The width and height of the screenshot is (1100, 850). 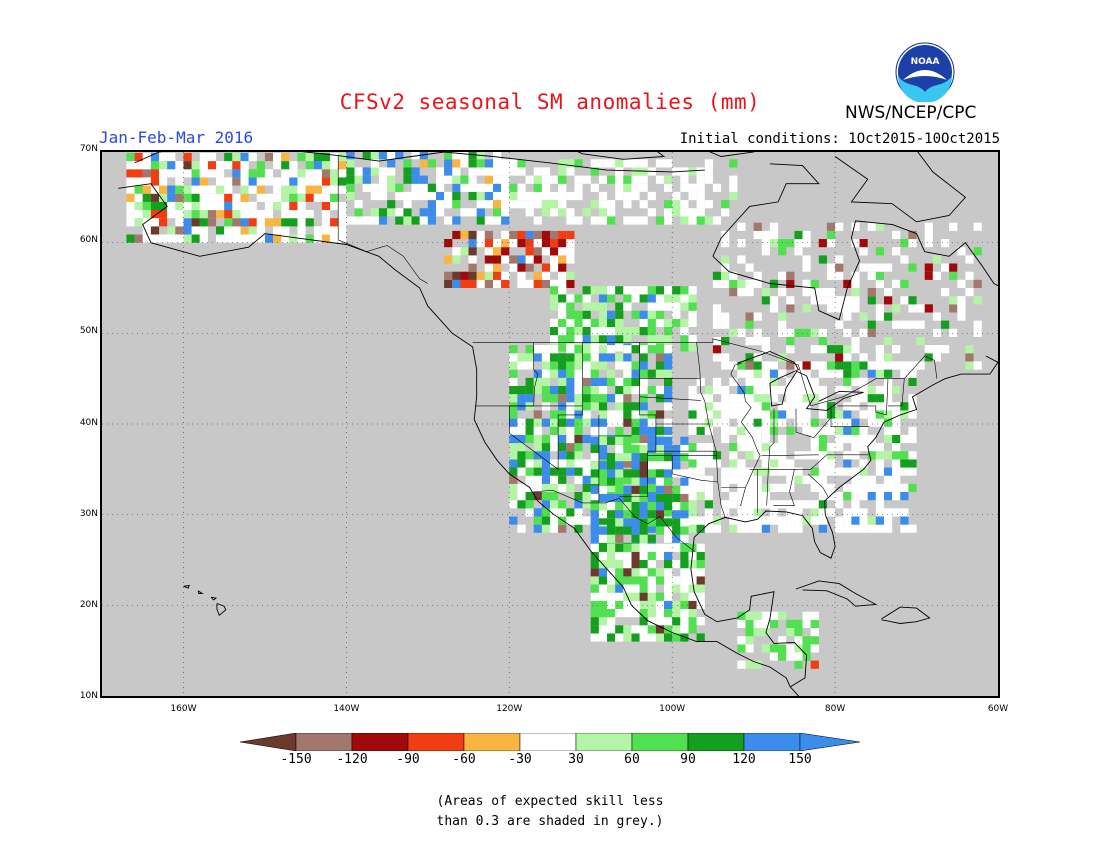 I want to click on colorbar-tick-label: -150, so click(x=296, y=759).